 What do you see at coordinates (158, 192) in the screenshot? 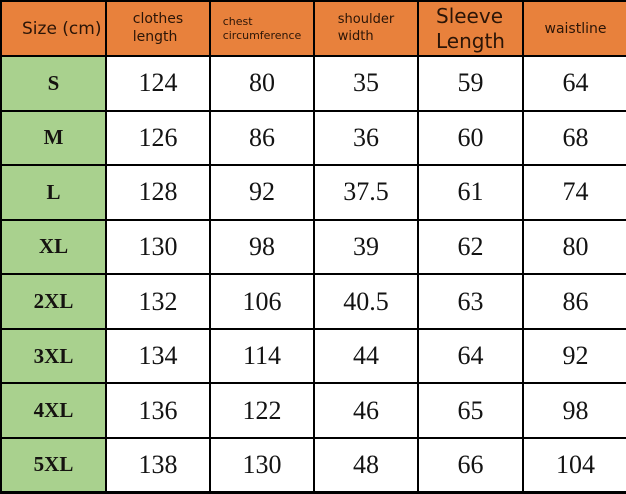
I see `value-cell: 128` at bounding box center [158, 192].